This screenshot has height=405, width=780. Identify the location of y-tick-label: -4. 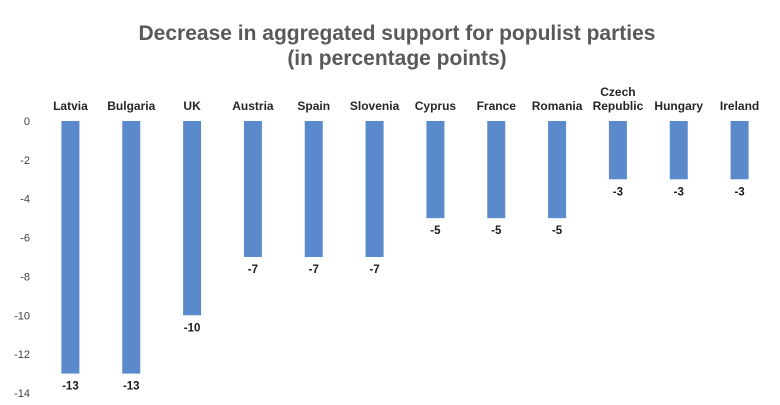
(25, 200).